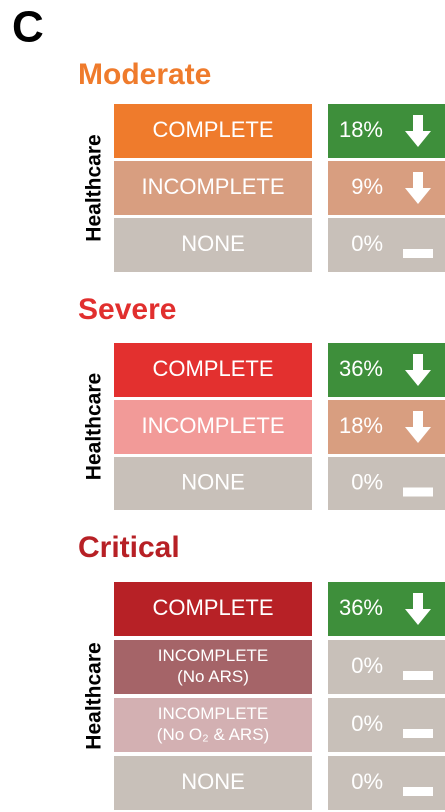  Describe the element at coordinates (127, 309) in the screenshot. I see `section-title: Severe` at that location.